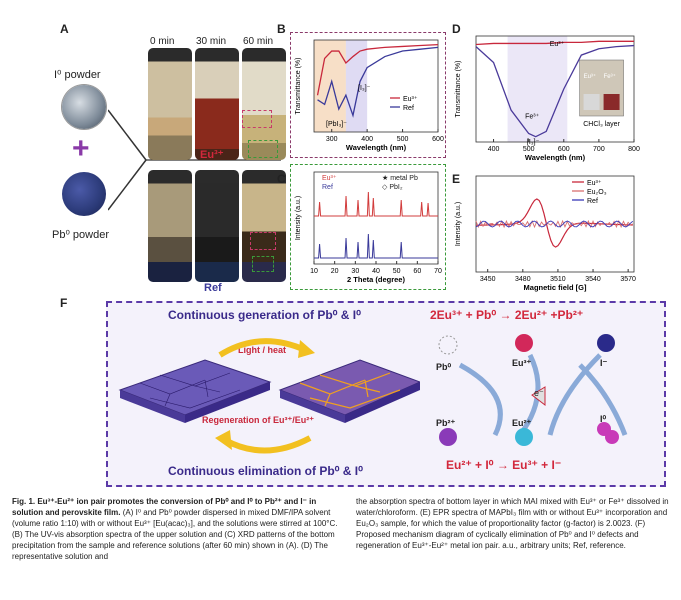 This screenshot has height=600, width=681. Describe the element at coordinates (64, 29) in the screenshot. I see `panel-a-letter: A` at that location.